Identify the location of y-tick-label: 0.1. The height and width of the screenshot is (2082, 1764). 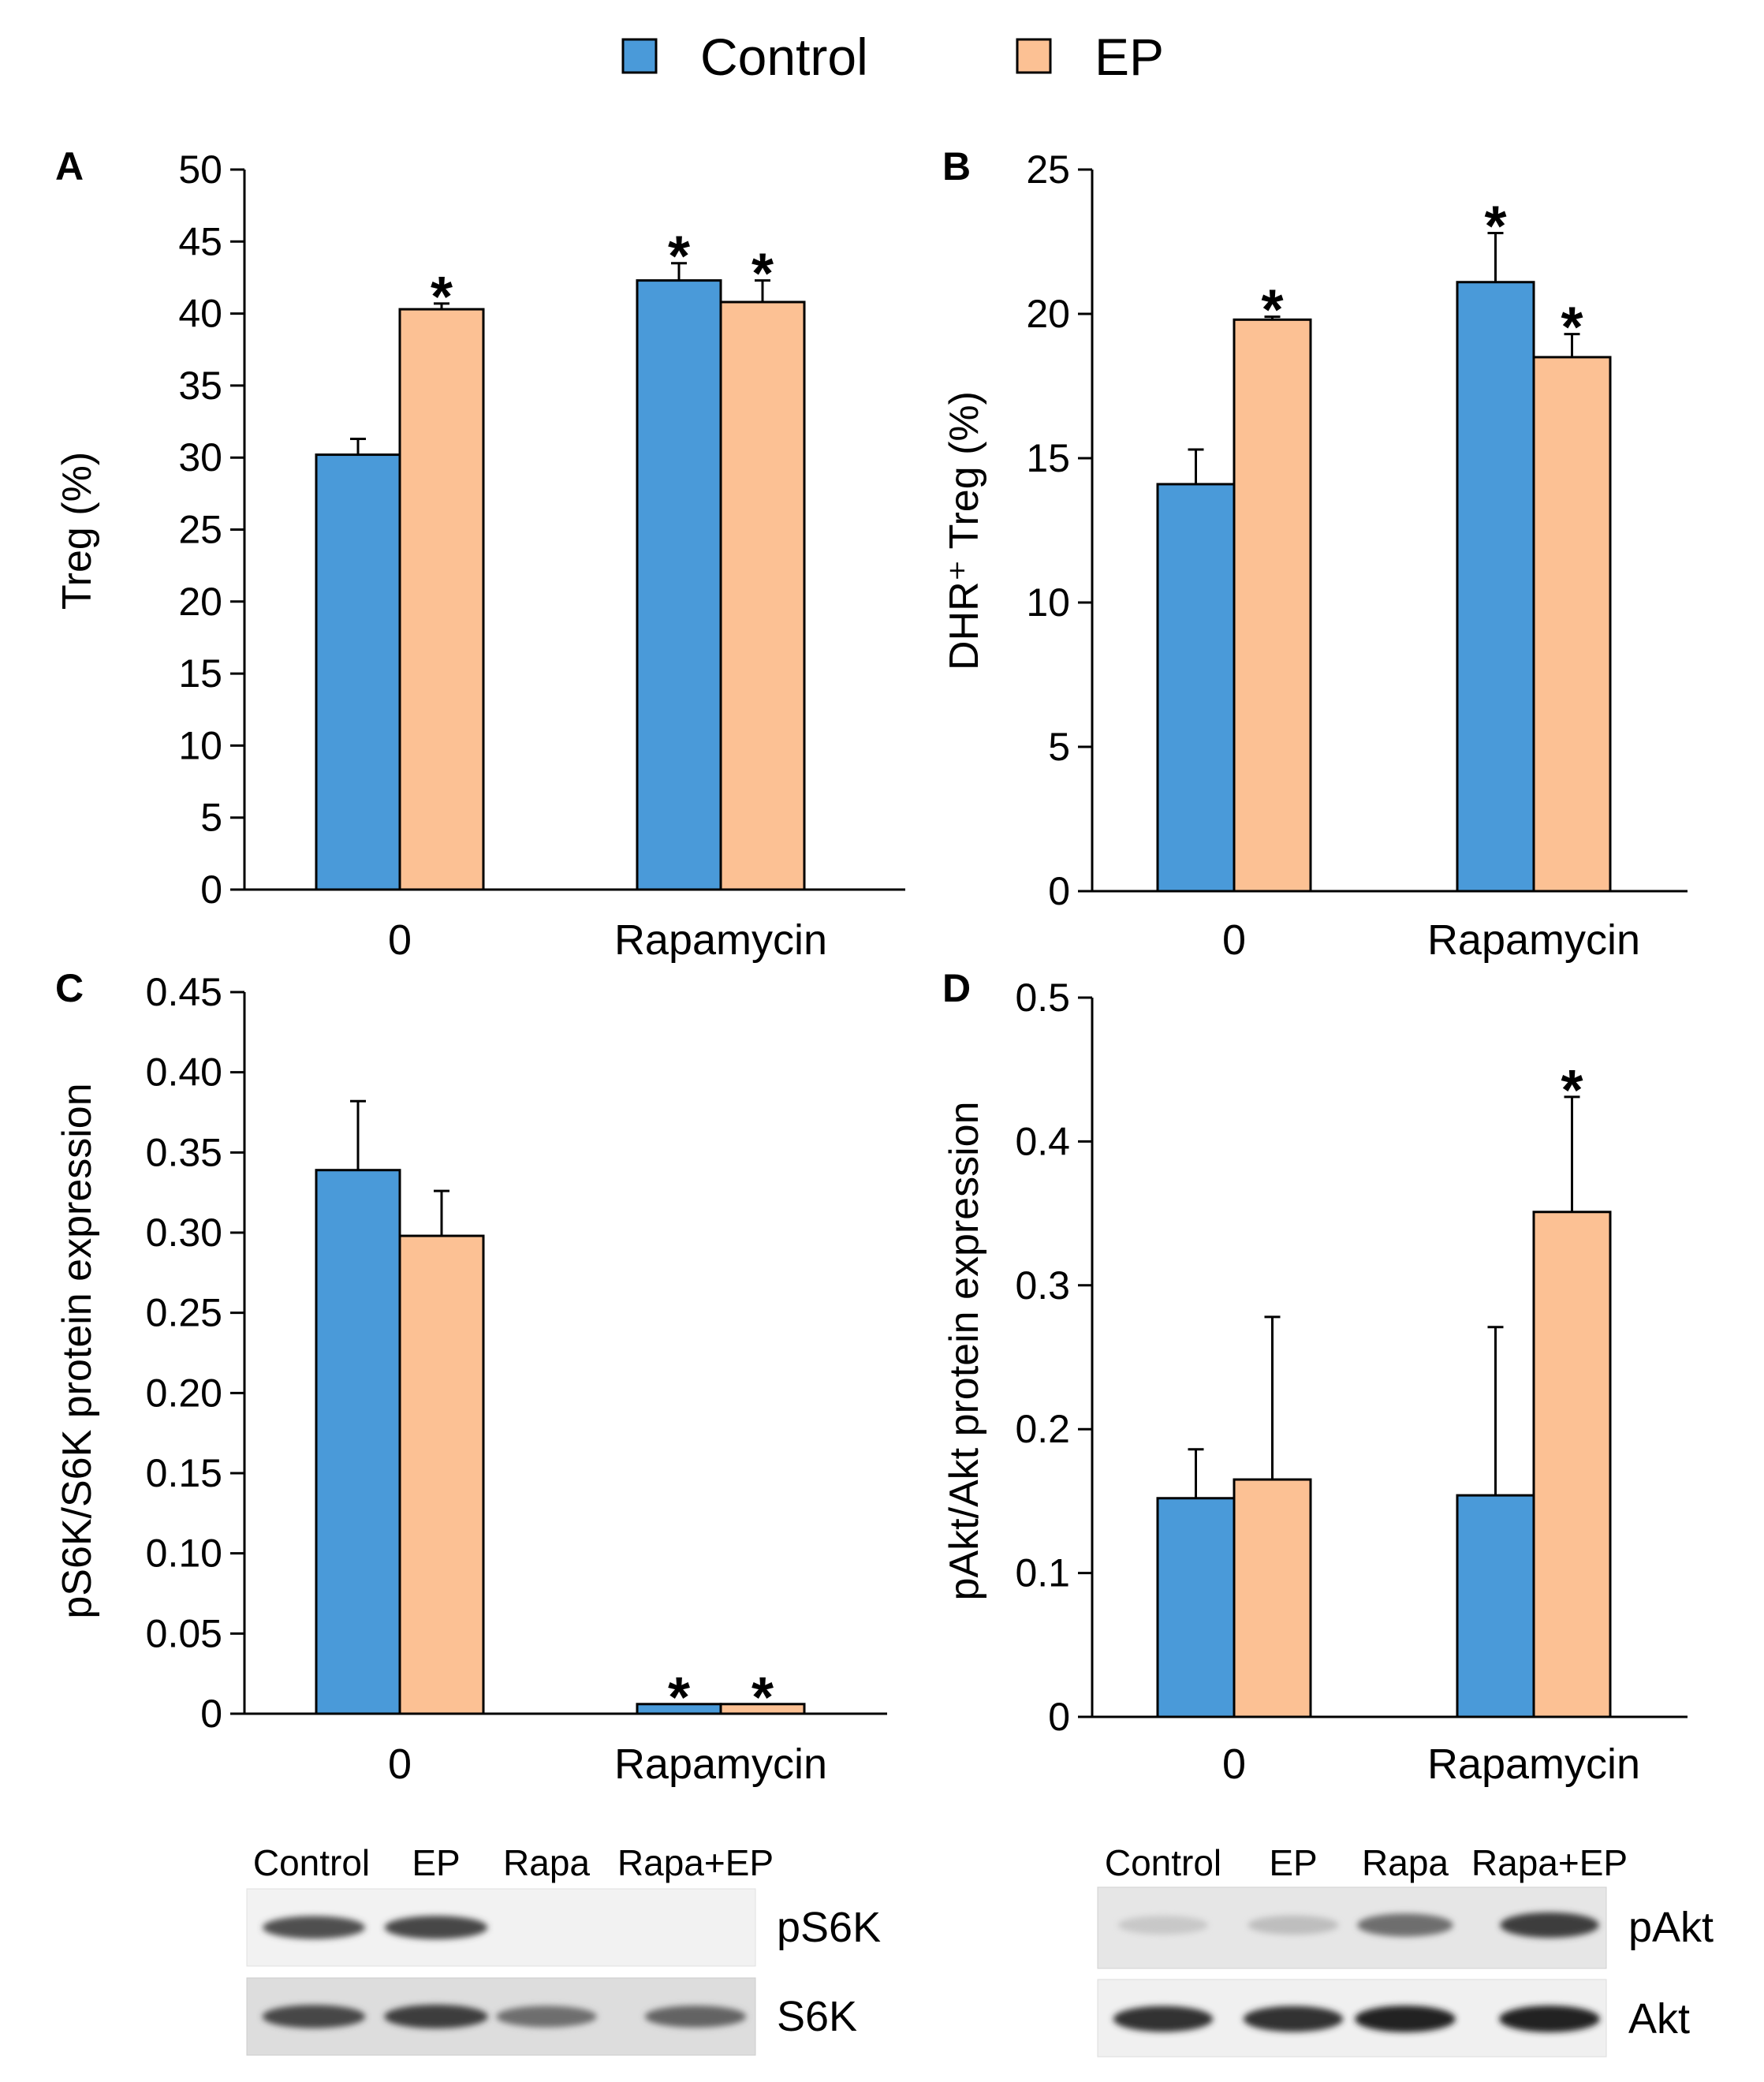
(1042, 1573).